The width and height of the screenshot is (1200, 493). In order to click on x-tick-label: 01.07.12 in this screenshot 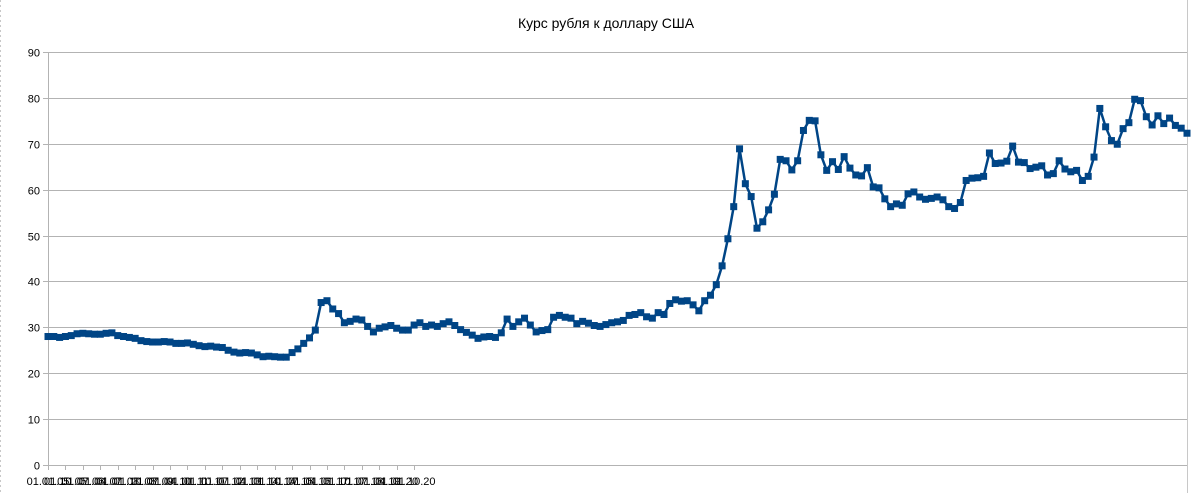, I will do `click(222, 482)`.